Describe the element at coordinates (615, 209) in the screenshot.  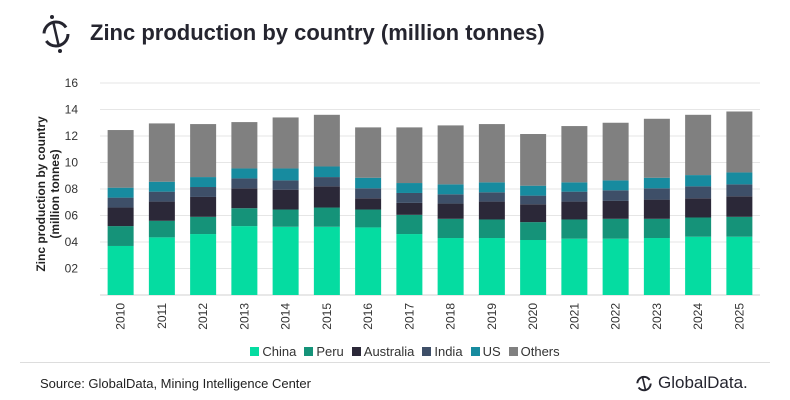
I see `bar-segment-australia-2022` at that location.